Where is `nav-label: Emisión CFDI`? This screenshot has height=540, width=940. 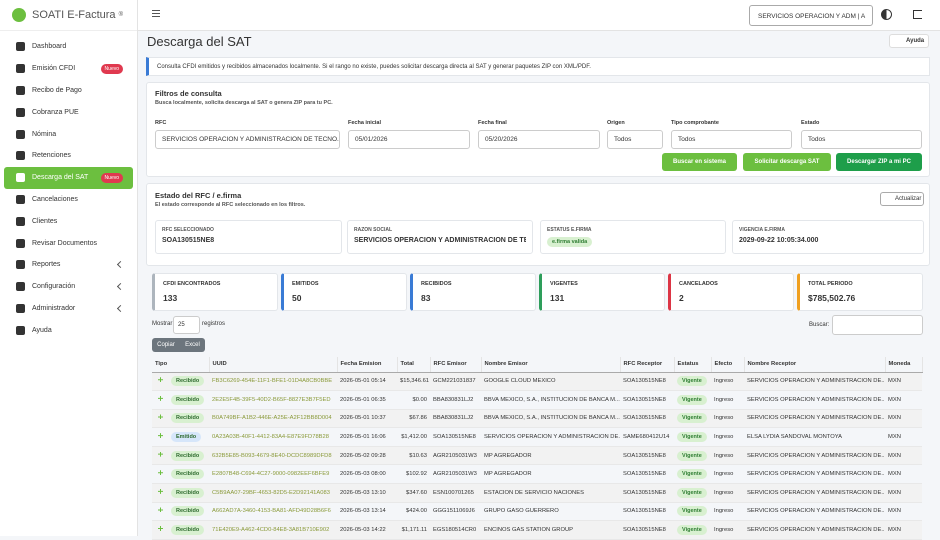
nav-label: Emisión CFDI is located at coordinates (54, 69).